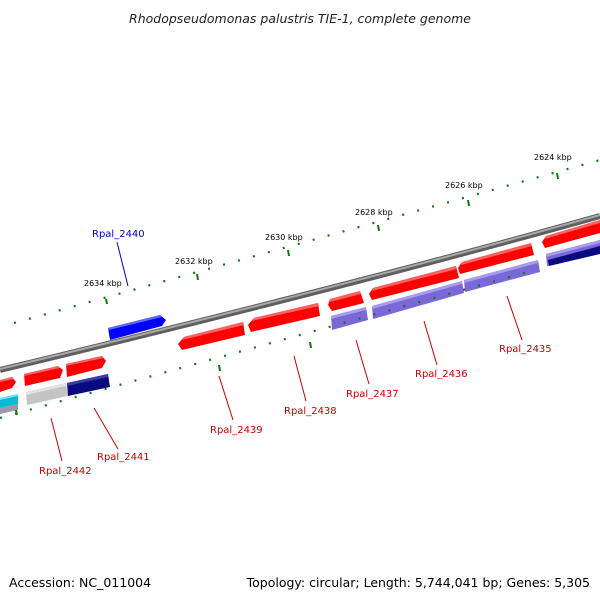 Image resolution: width=600 pixels, height=600 pixels. I want to click on label-rpal-2441: Rpal_2441, so click(123, 457).